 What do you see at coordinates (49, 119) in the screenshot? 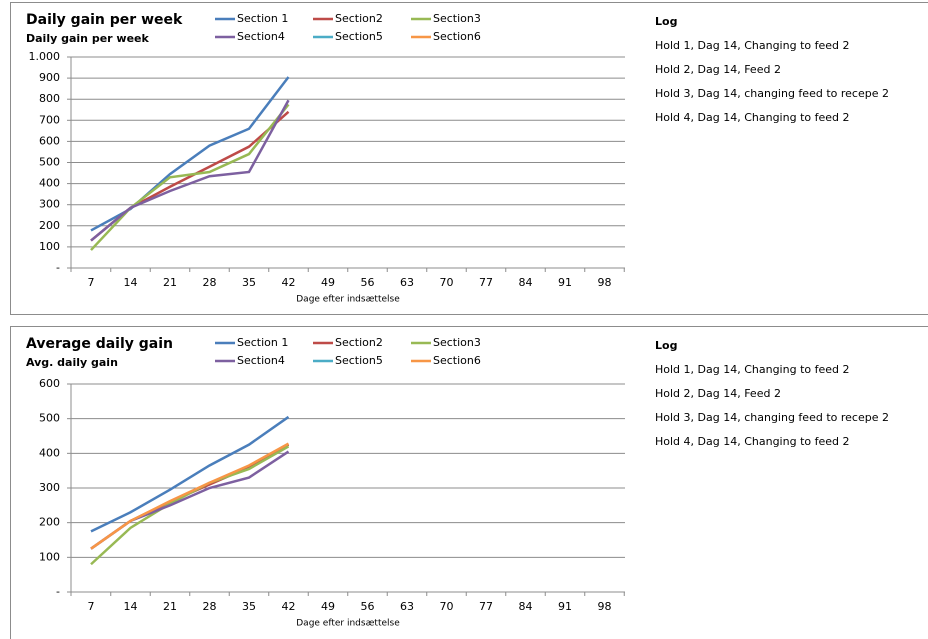
I see `y-tick-label: 700` at bounding box center [49, 119].